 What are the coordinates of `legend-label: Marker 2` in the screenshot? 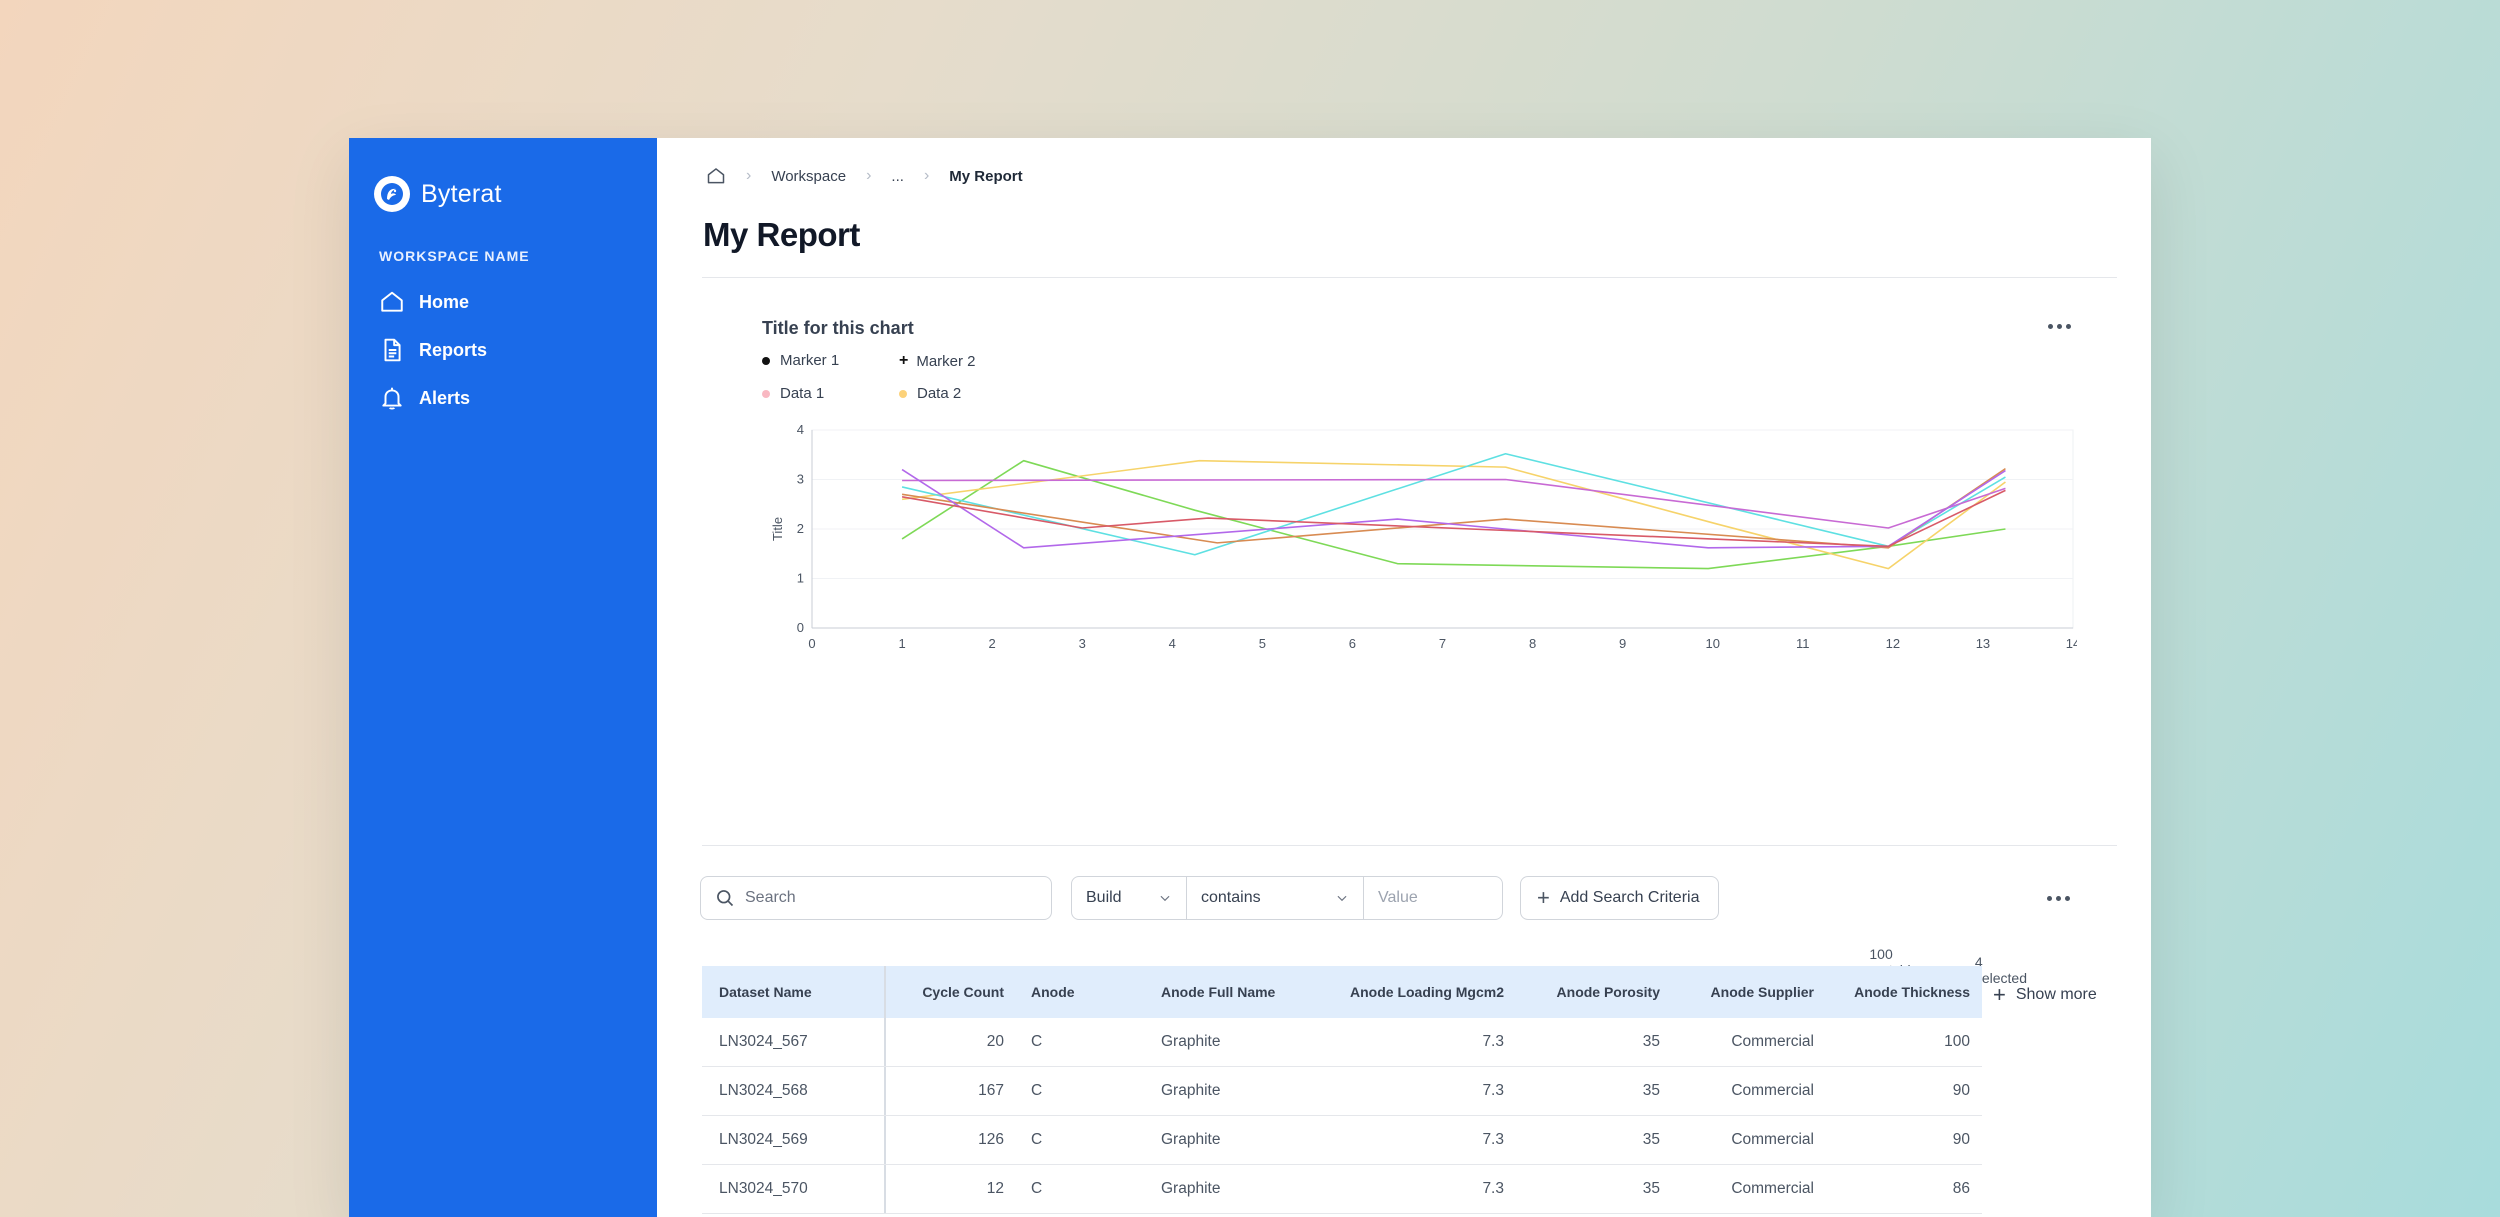 It's located at (946, 361).